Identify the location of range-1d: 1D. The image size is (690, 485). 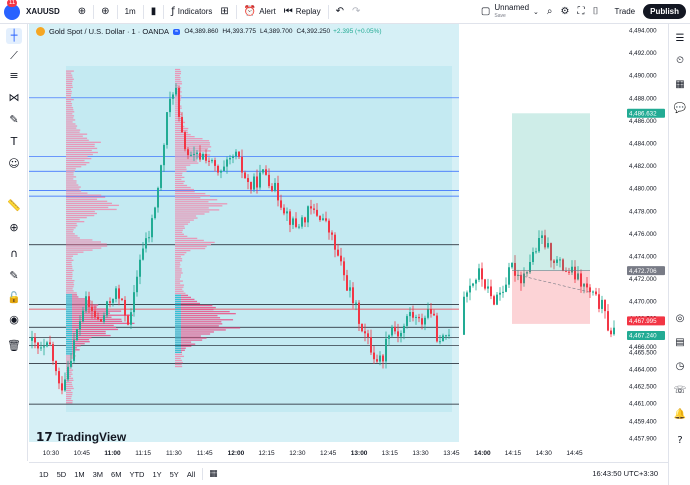
(44, 474).